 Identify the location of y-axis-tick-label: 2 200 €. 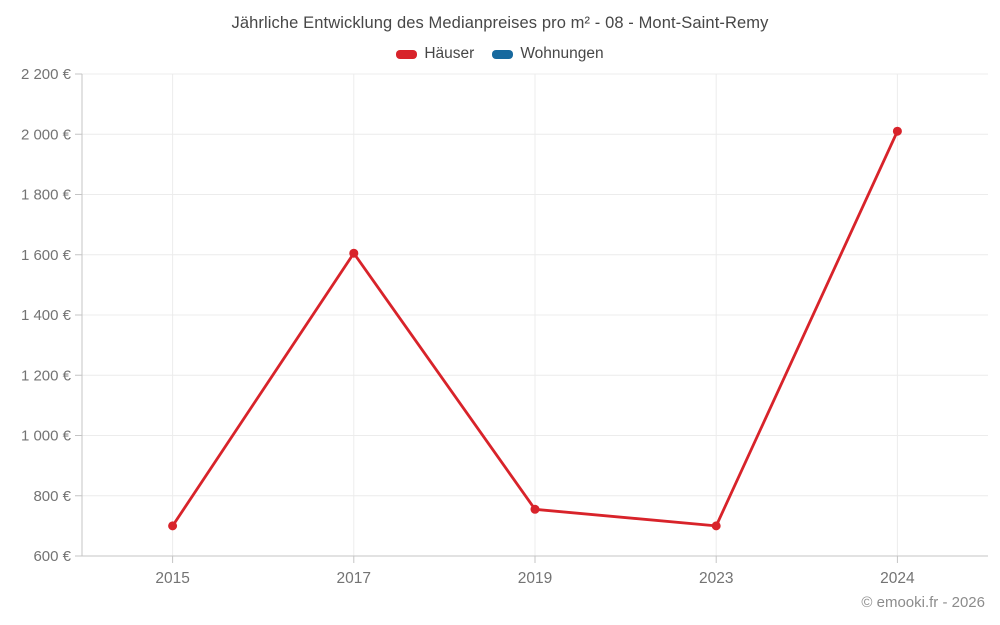
(46, 74).